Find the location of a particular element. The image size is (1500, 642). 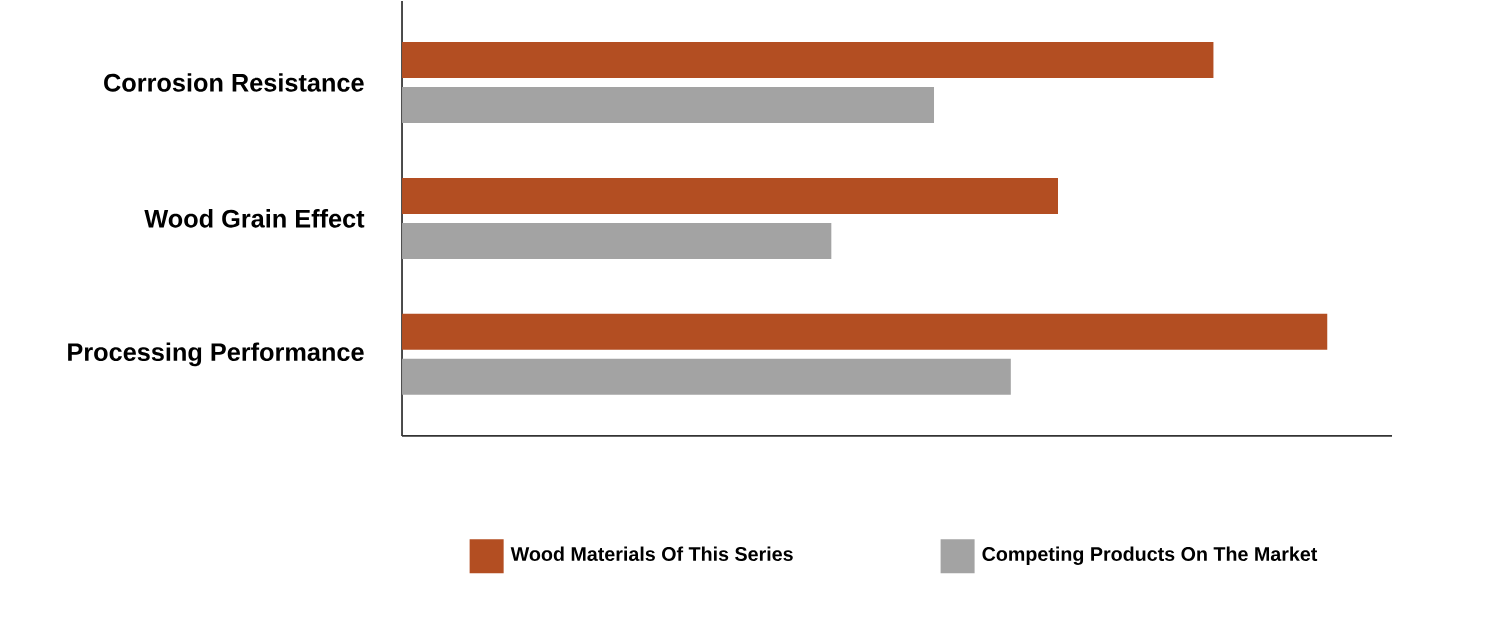

y-tick-label: Corrosion Resistance is located at coordinates (234, 82).